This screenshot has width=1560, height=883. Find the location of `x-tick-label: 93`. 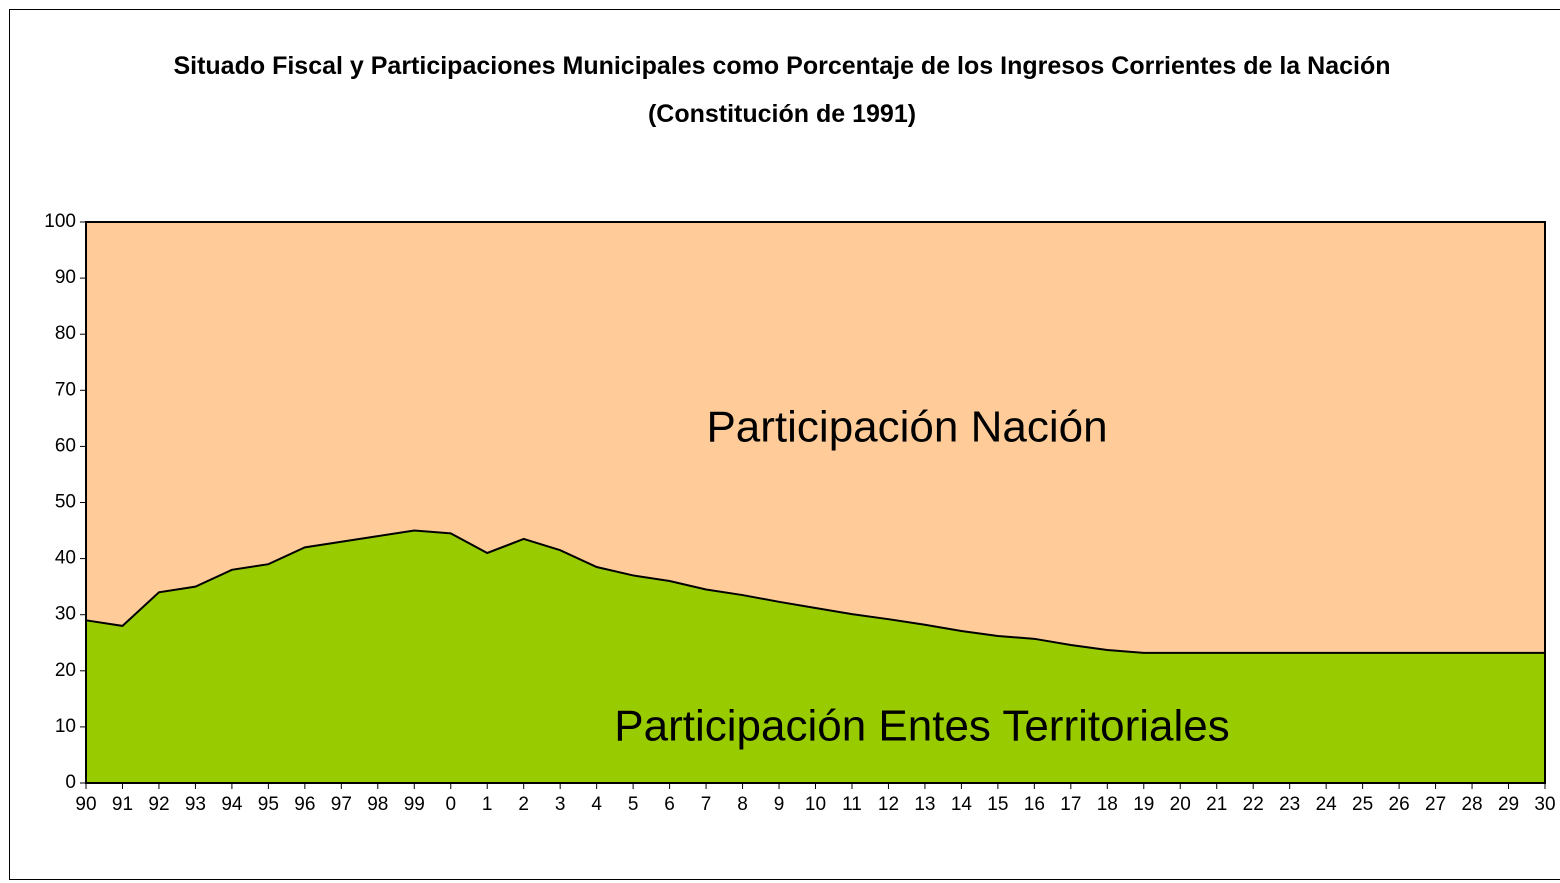

x-tick-label: 93 is located at coordinates (195, 804).